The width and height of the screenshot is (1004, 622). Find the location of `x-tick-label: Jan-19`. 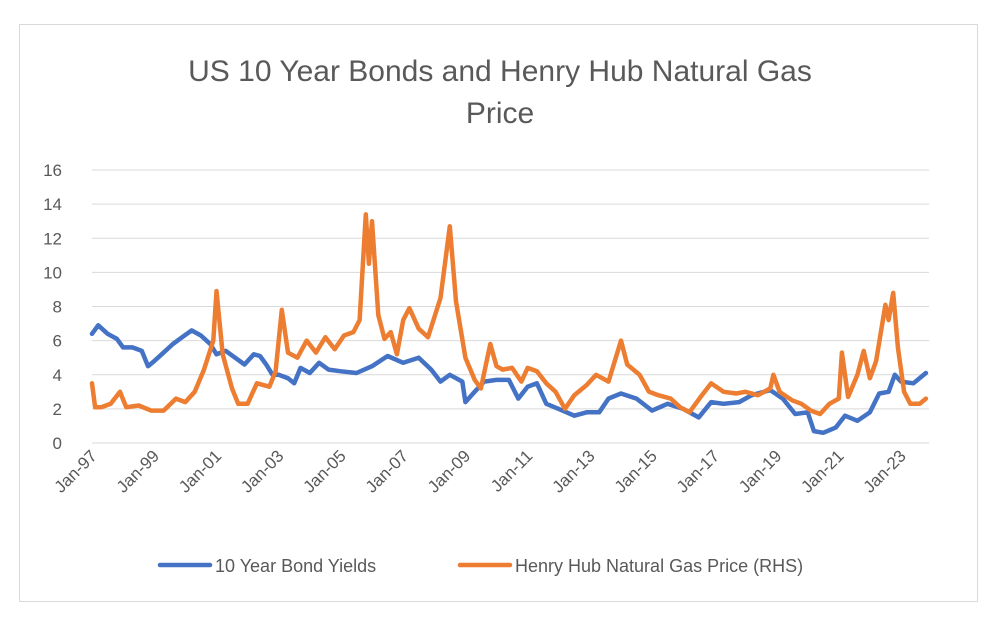

x-tick-label: Jan-19 is located at coordinates (760, 471).